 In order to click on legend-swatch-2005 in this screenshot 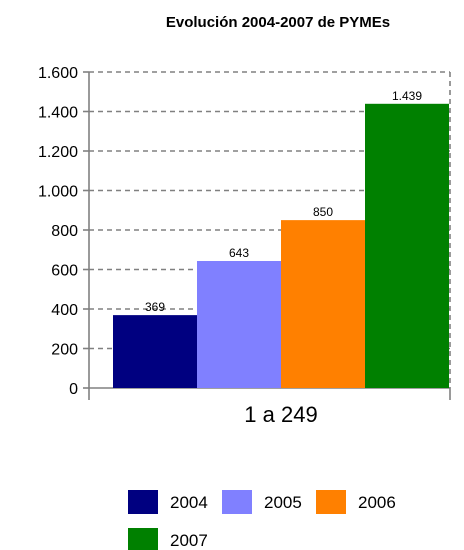, I will do `click(237, 502)`.